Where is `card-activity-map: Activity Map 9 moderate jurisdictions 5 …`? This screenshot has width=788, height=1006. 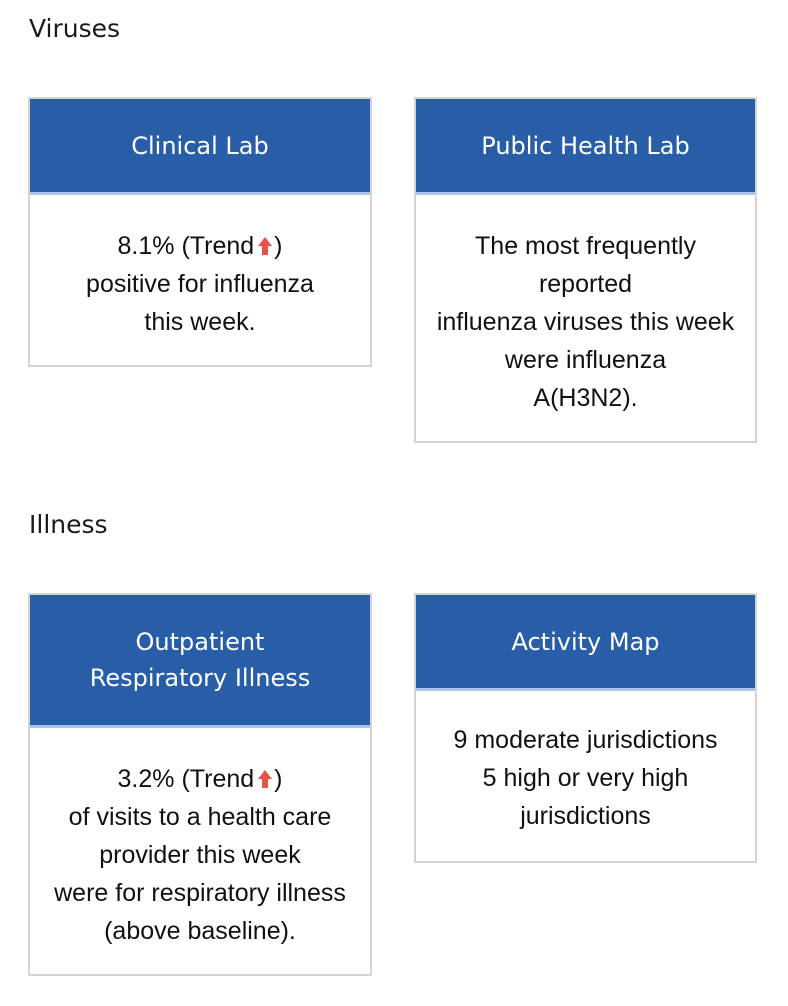 card-activity-map: Activity Map 9 moderate jurisdictions 5 … is located at coordinates (585, 728).